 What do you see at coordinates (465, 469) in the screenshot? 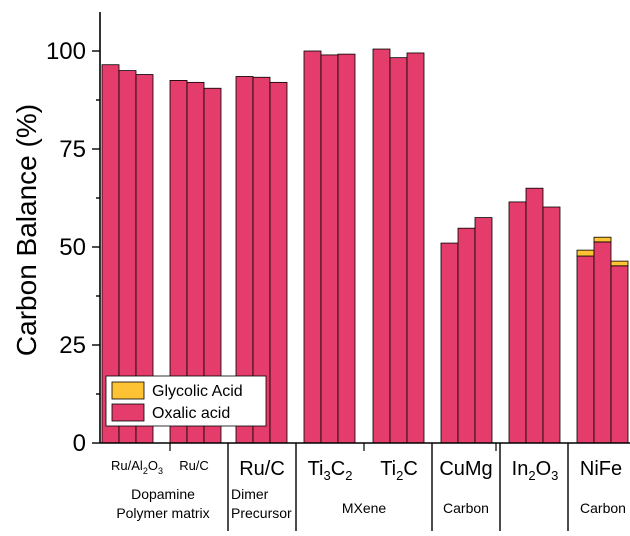
I see `category-label: CuMg` at bounding box center [465, 469].